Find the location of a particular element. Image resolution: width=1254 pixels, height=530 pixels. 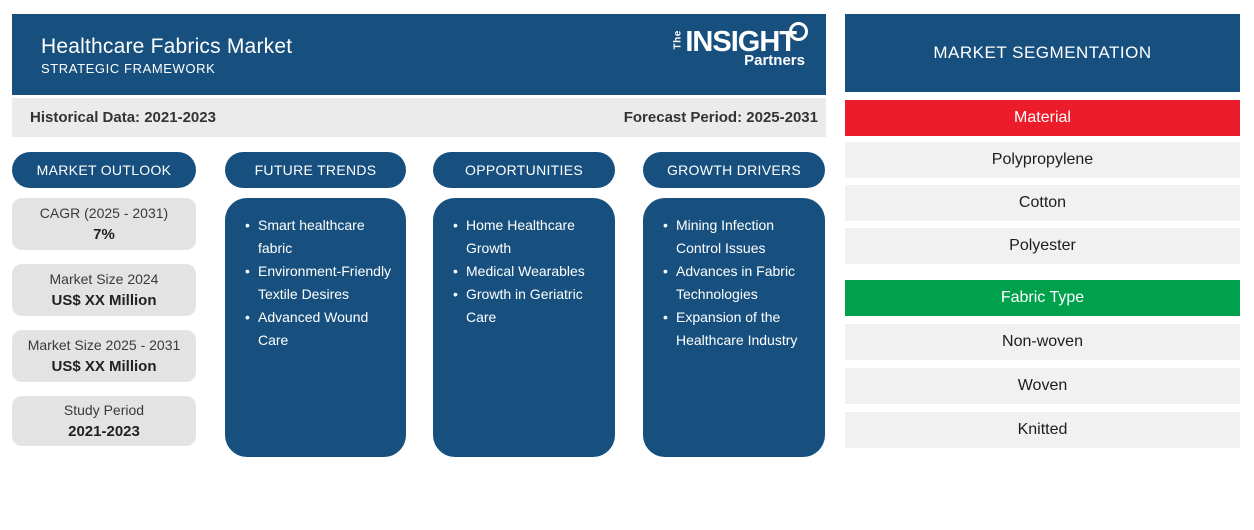

segment-header-material: Material is located at coordinates (1042, 118).